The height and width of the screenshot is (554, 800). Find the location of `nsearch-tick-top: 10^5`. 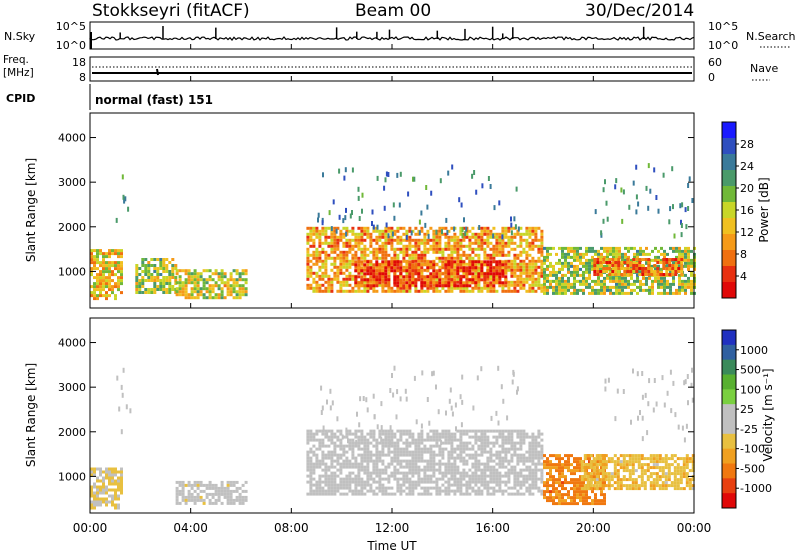

nsearch-tick-top: 10^5 is located at coordinates (723, 26).